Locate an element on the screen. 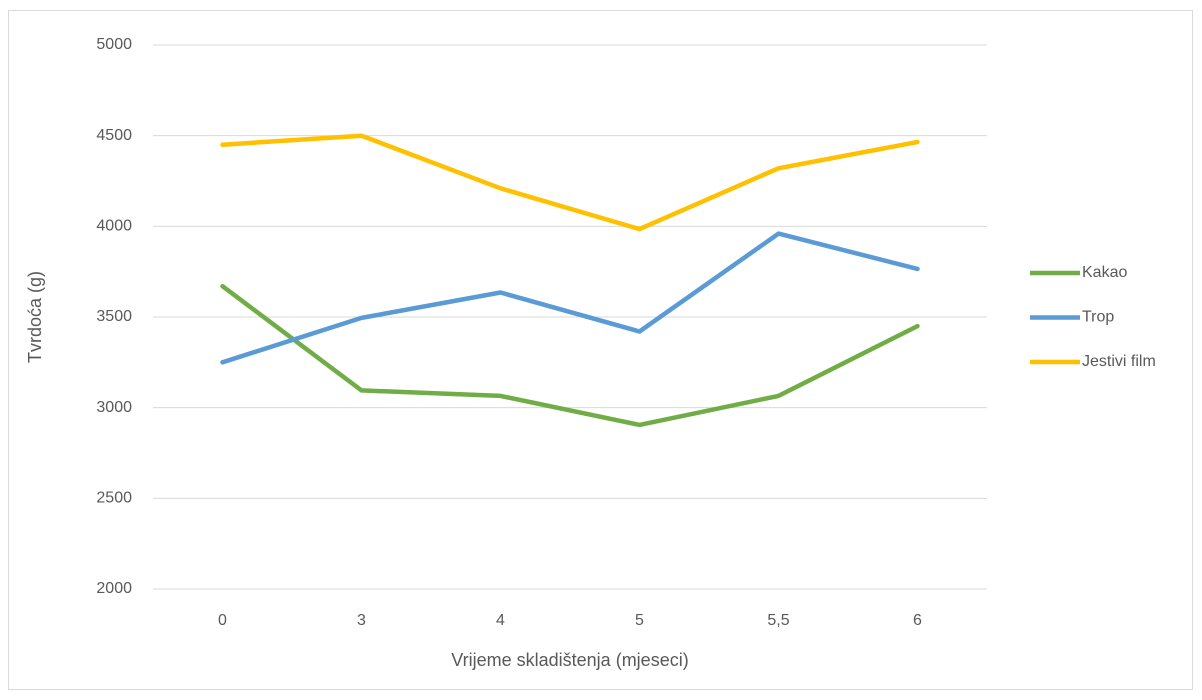 The image size is (1202, 700). legend-label: Trop is located at coordinates (1098, 317).